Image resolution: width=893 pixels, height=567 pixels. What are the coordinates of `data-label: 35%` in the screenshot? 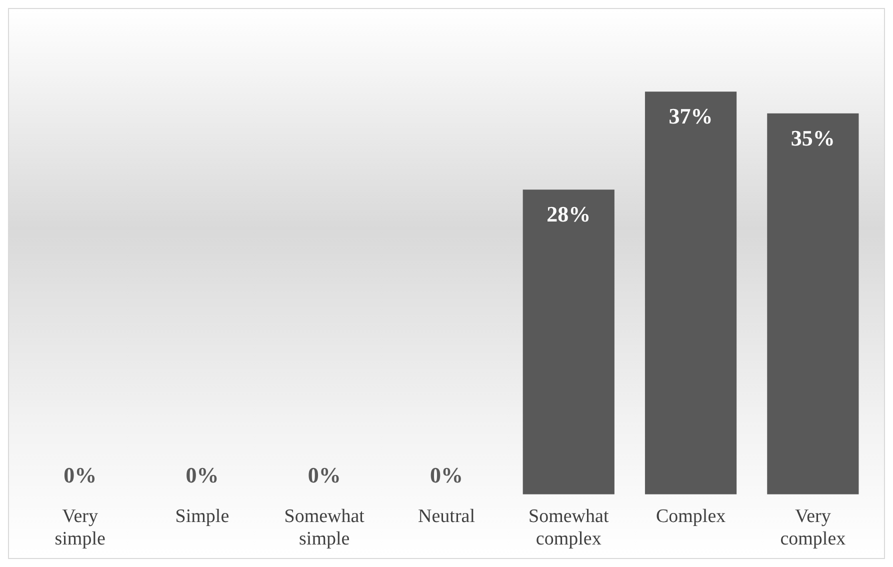 It's located at (812, 137).